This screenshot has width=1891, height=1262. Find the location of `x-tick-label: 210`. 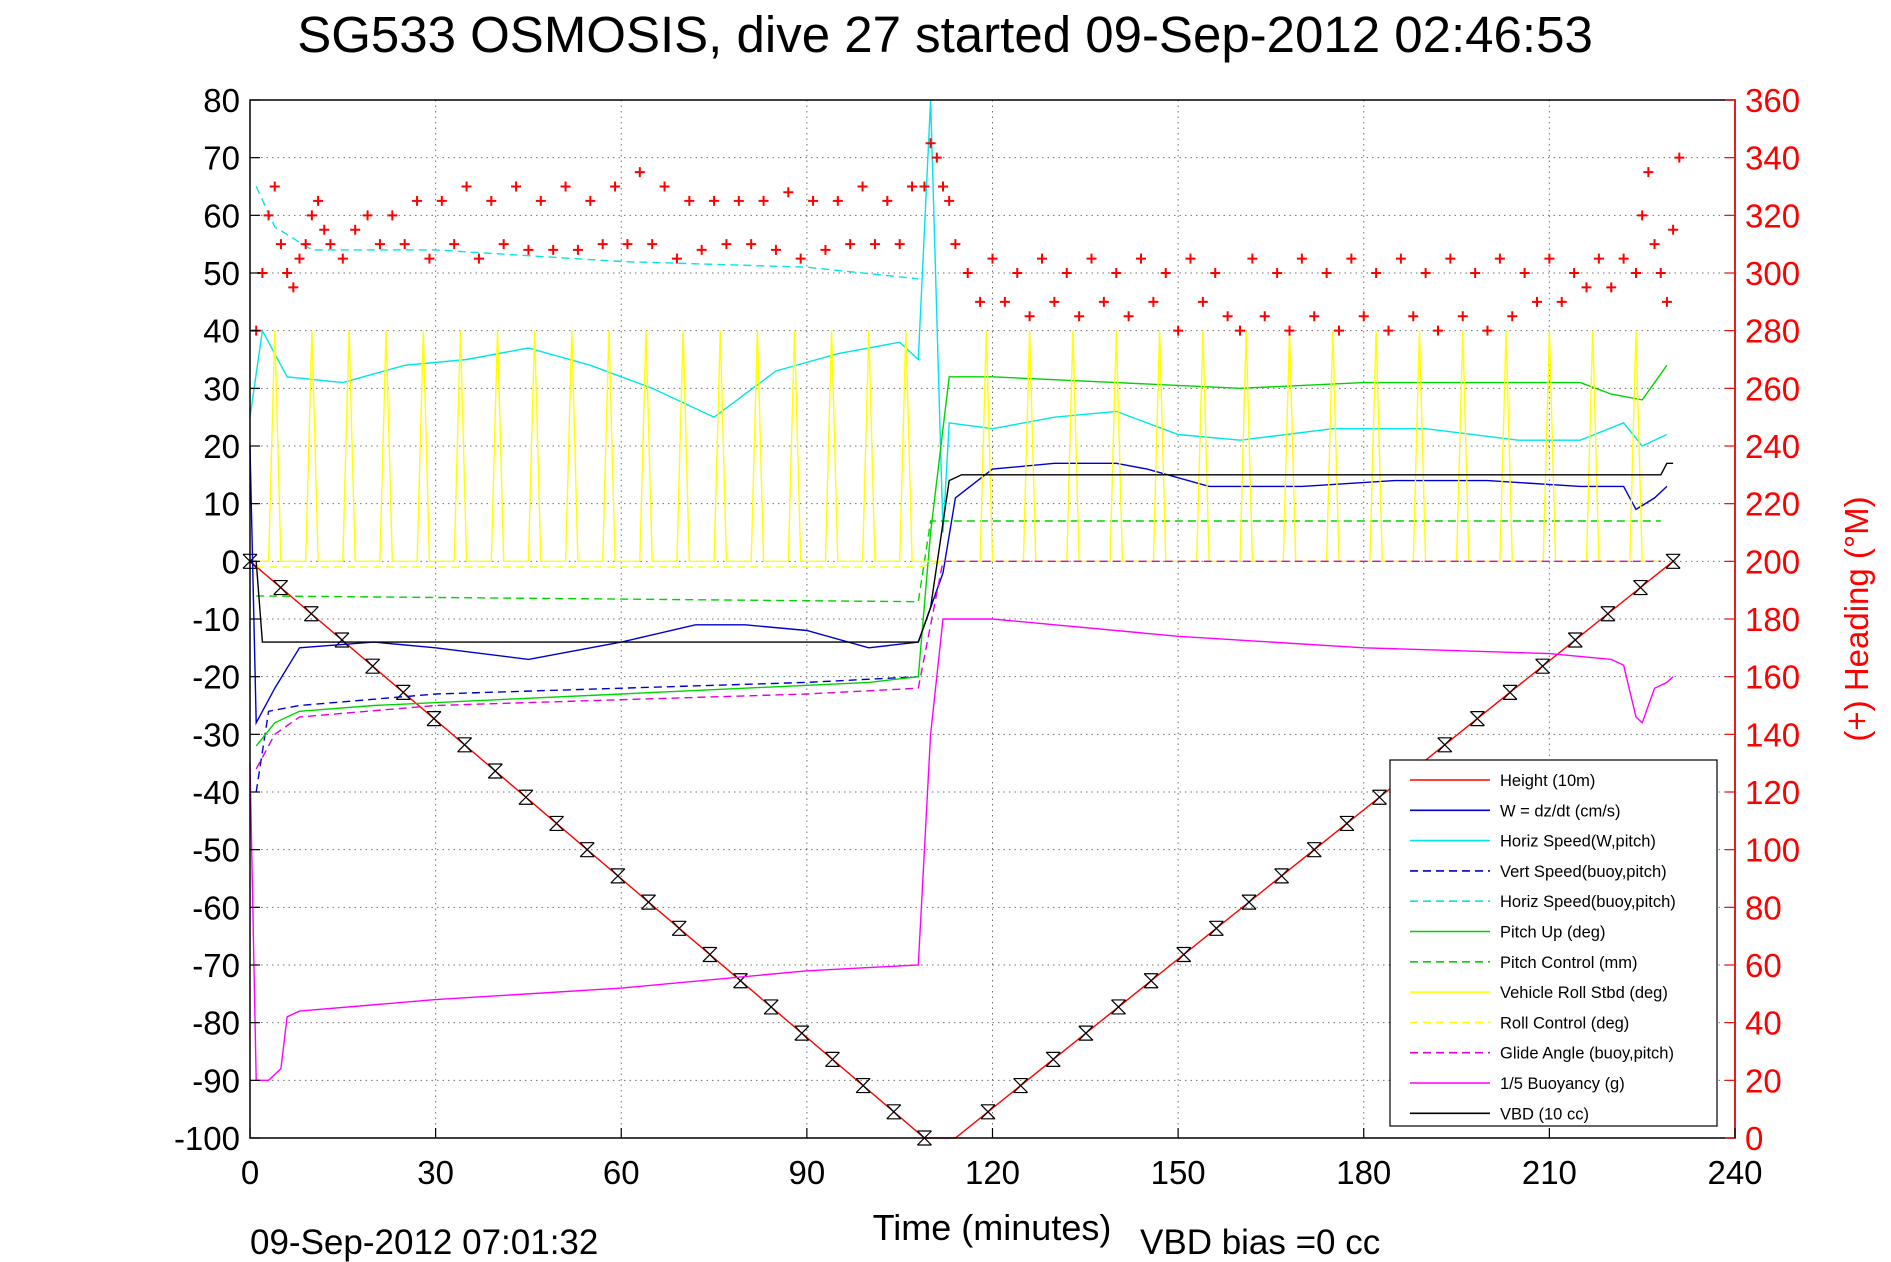

x-tick-label: 210 is located at coordinates (1549, 1172).